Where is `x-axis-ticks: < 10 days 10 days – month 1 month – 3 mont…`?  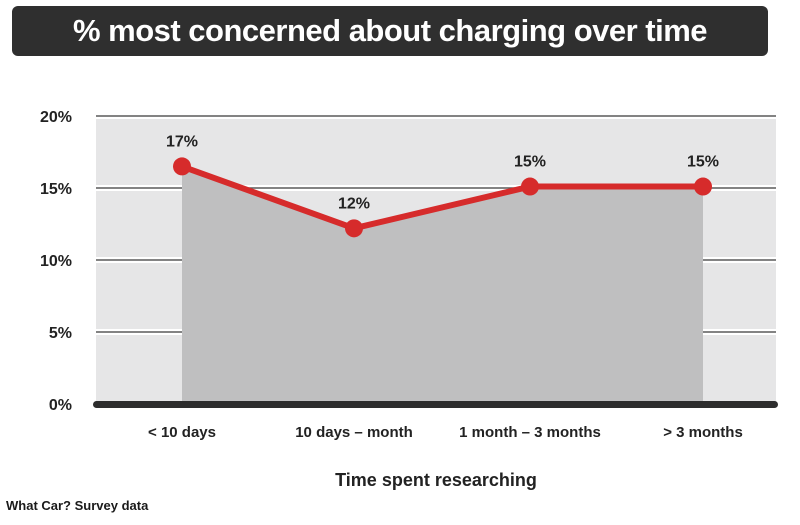 x-axis-ticks: < 10 days 10 days – month 1 month – 3 mont… is located at coordinates (445, 432).